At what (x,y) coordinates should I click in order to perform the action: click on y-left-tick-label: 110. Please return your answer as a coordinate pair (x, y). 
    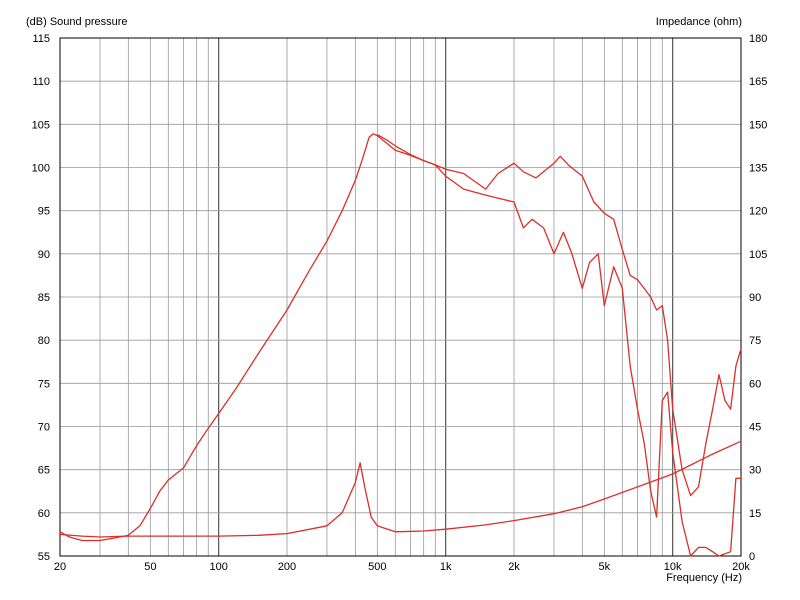
    Looking at the image, I should click on (41, 82).